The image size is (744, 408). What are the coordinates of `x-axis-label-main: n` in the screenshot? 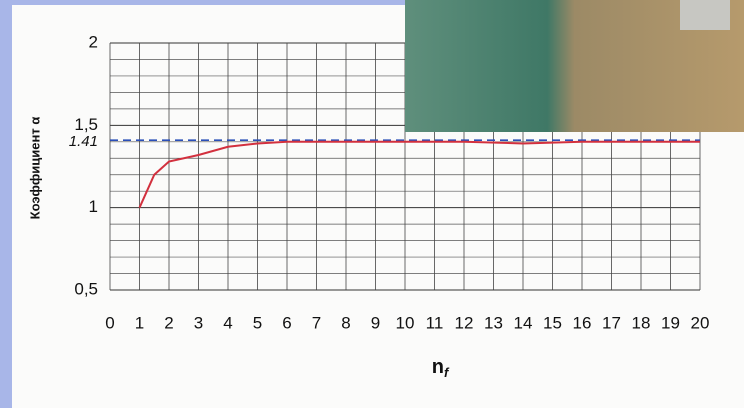 It's located at (438, 367).